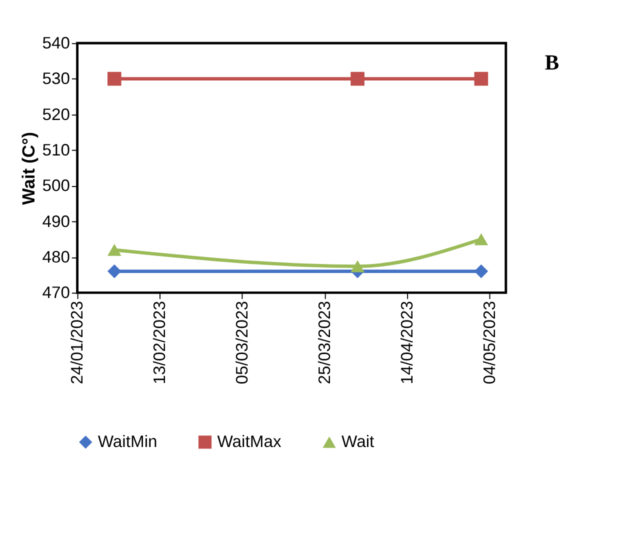 This screenshot has height=542, width=638. Describe the element at coordinates (249, 442) in the screenshot. I see `legend-label: WaitMax` at that location.